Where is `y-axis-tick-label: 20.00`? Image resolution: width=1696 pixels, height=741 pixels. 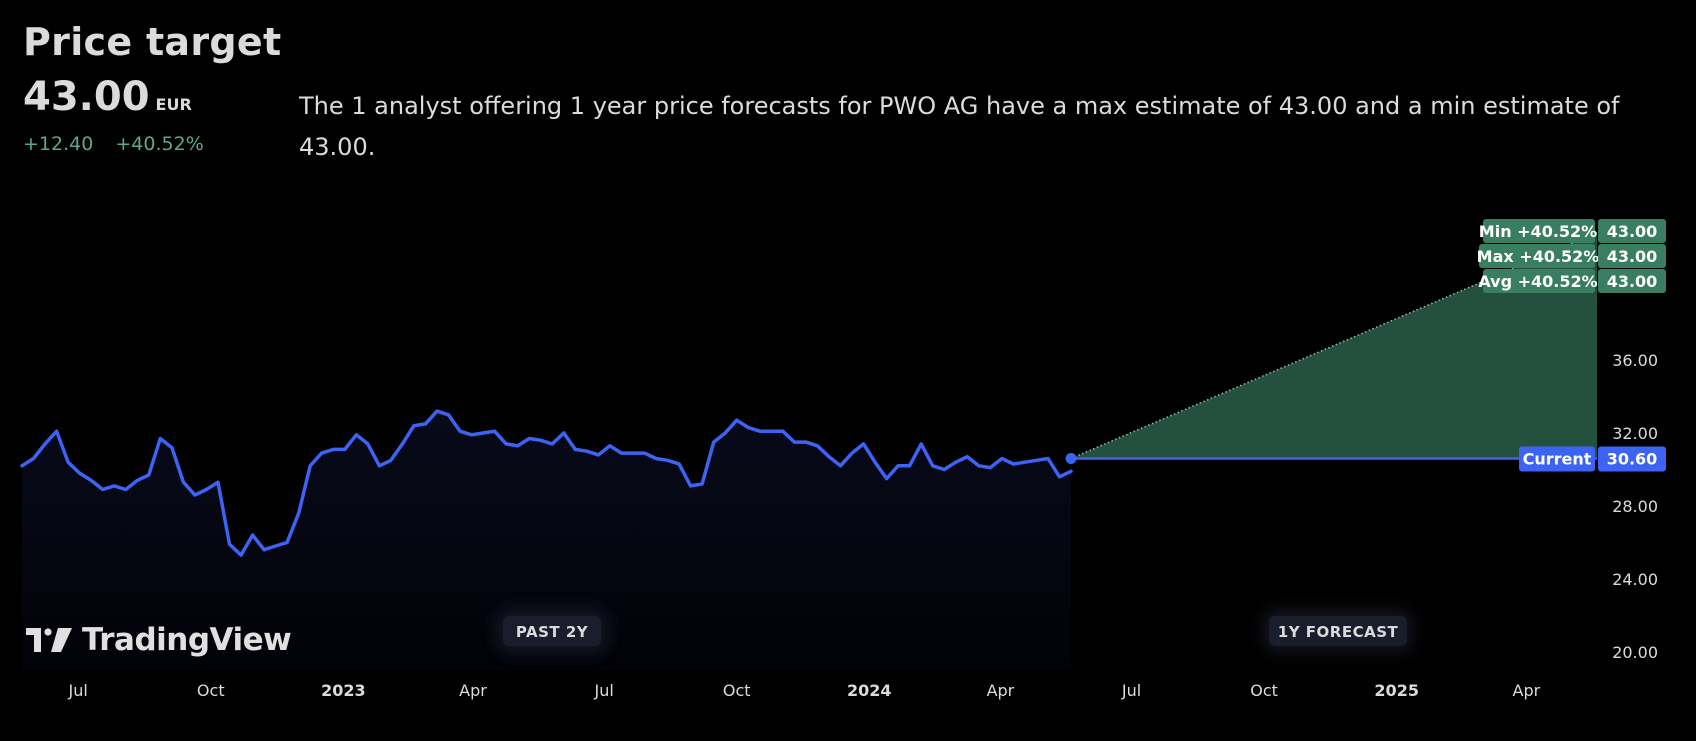
y-axis-tick-label: 20.00 is located at coordinates (1635, 652).